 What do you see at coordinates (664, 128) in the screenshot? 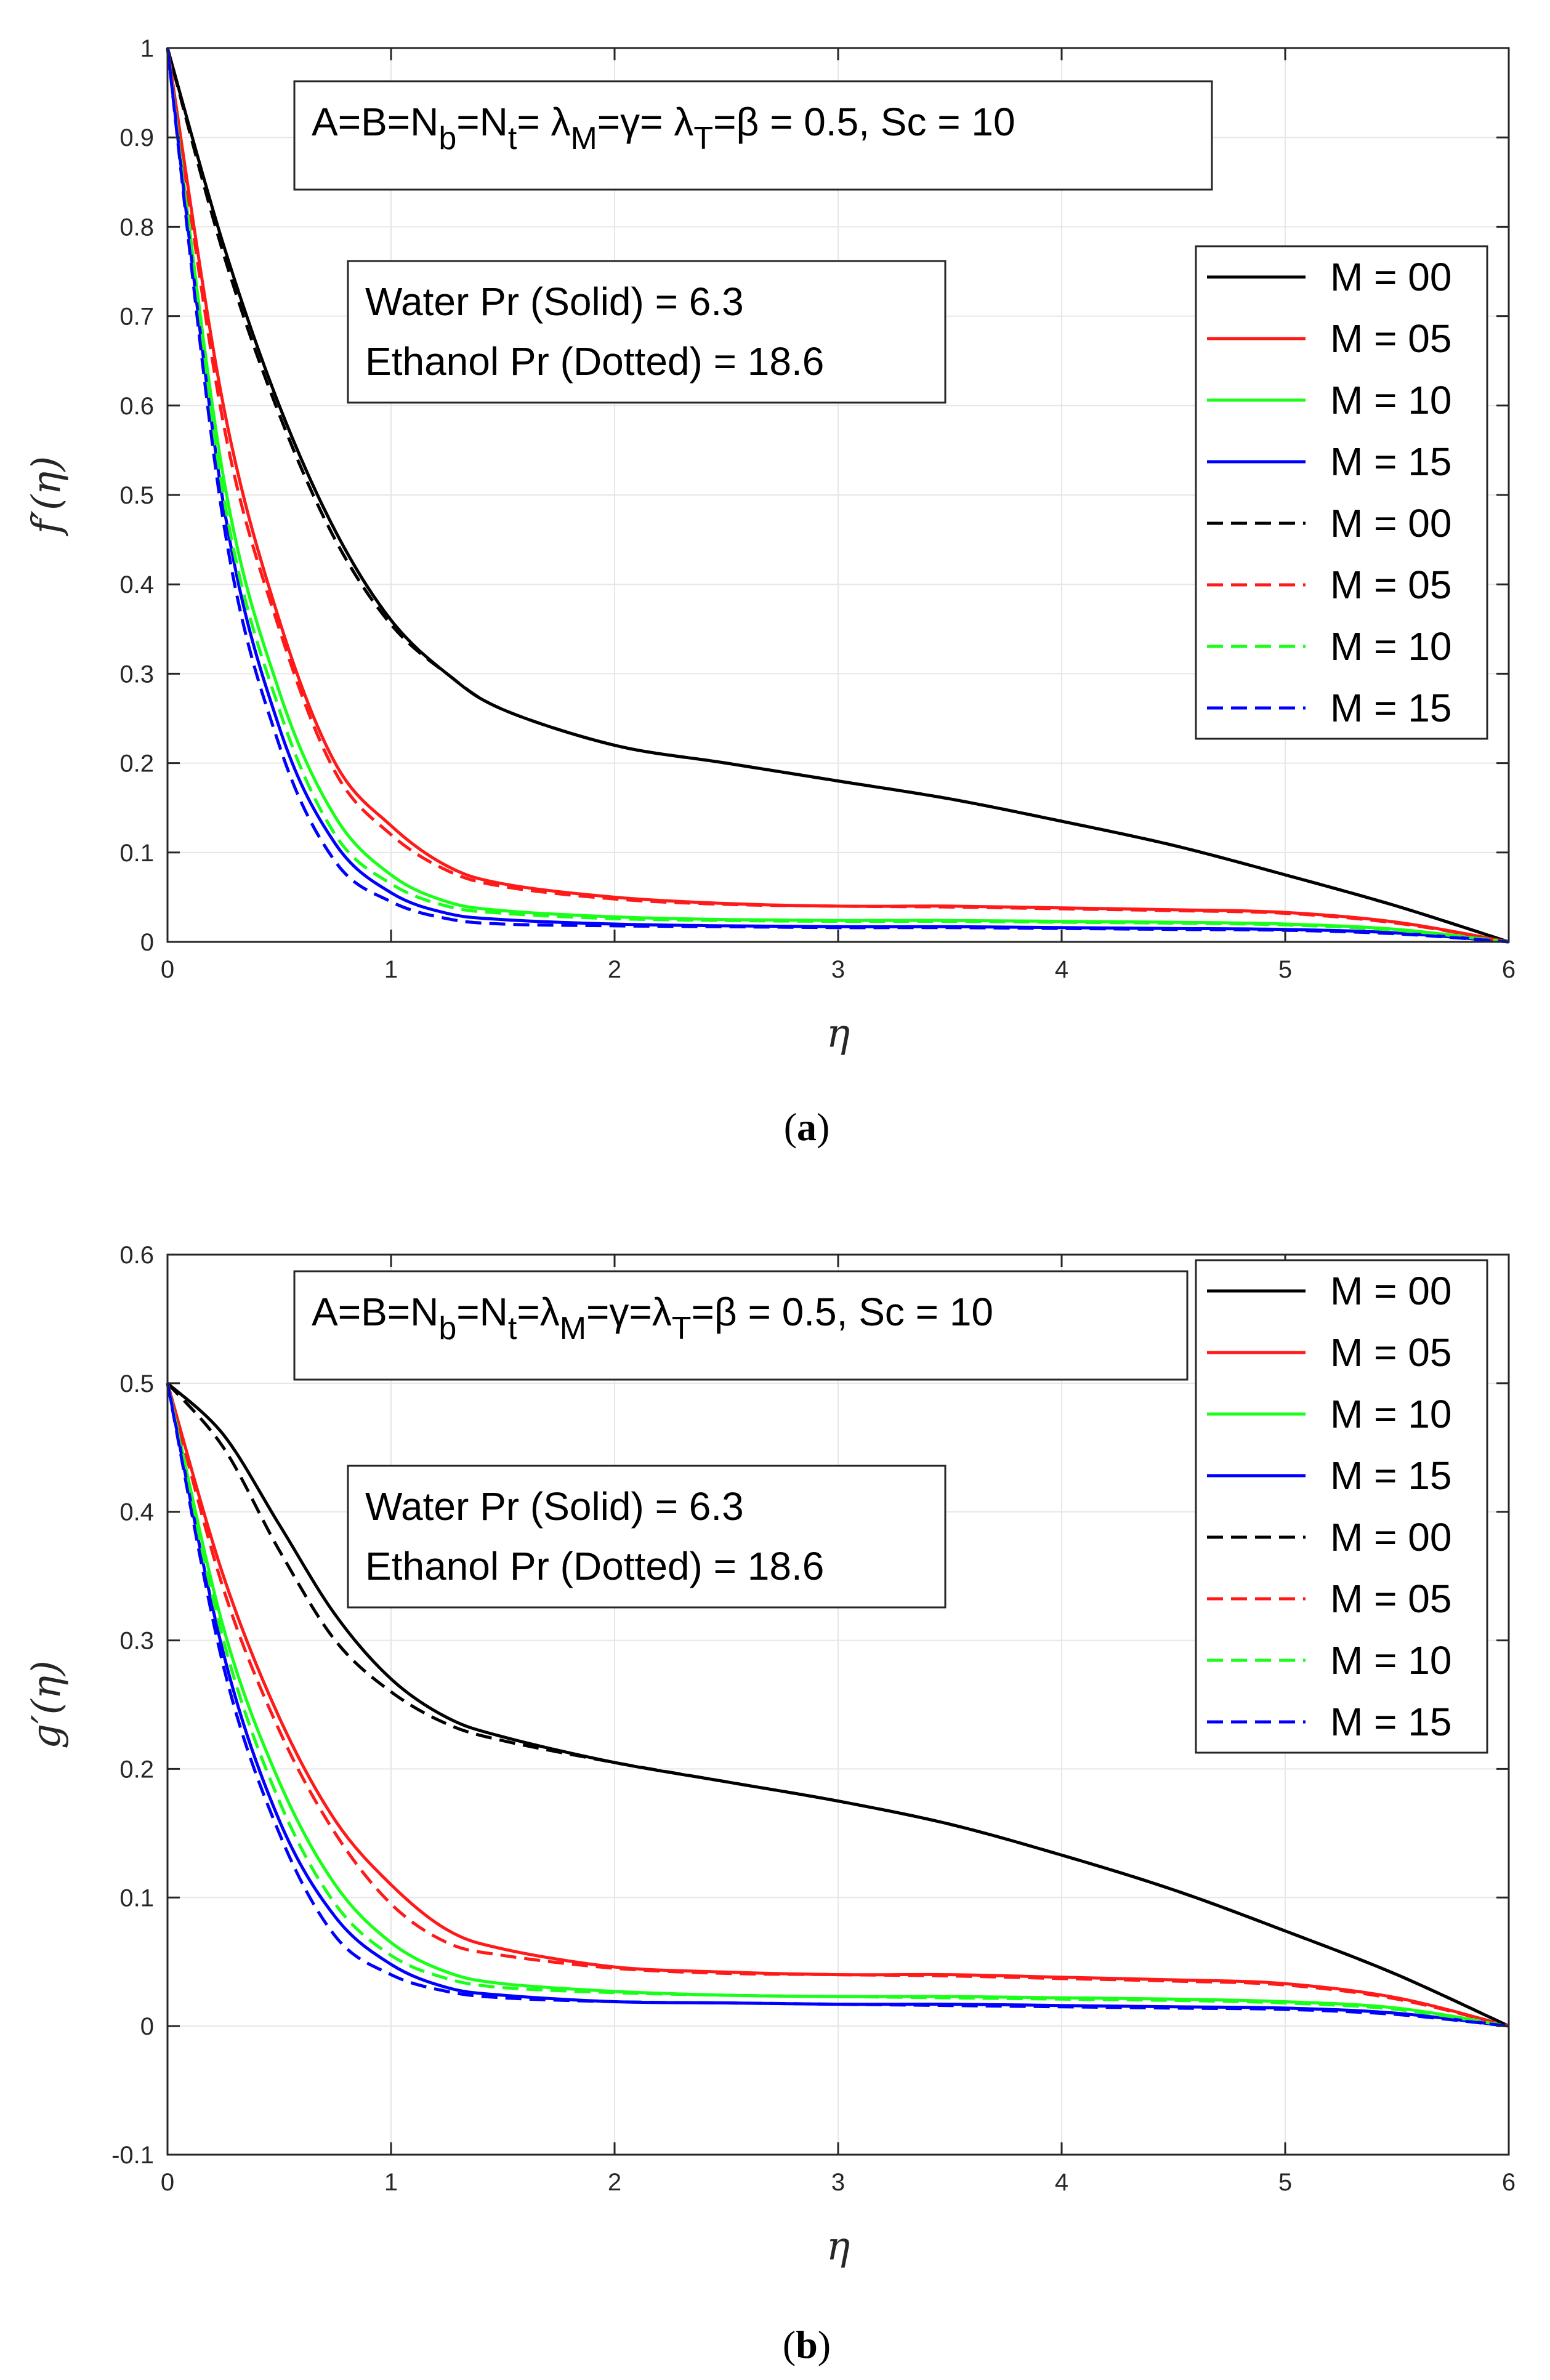
I see `parameters-text: A=B=Nb=Nt= λM=γ= λT=β = 0.5, Sc = 10` at bounding box center [664, 128].